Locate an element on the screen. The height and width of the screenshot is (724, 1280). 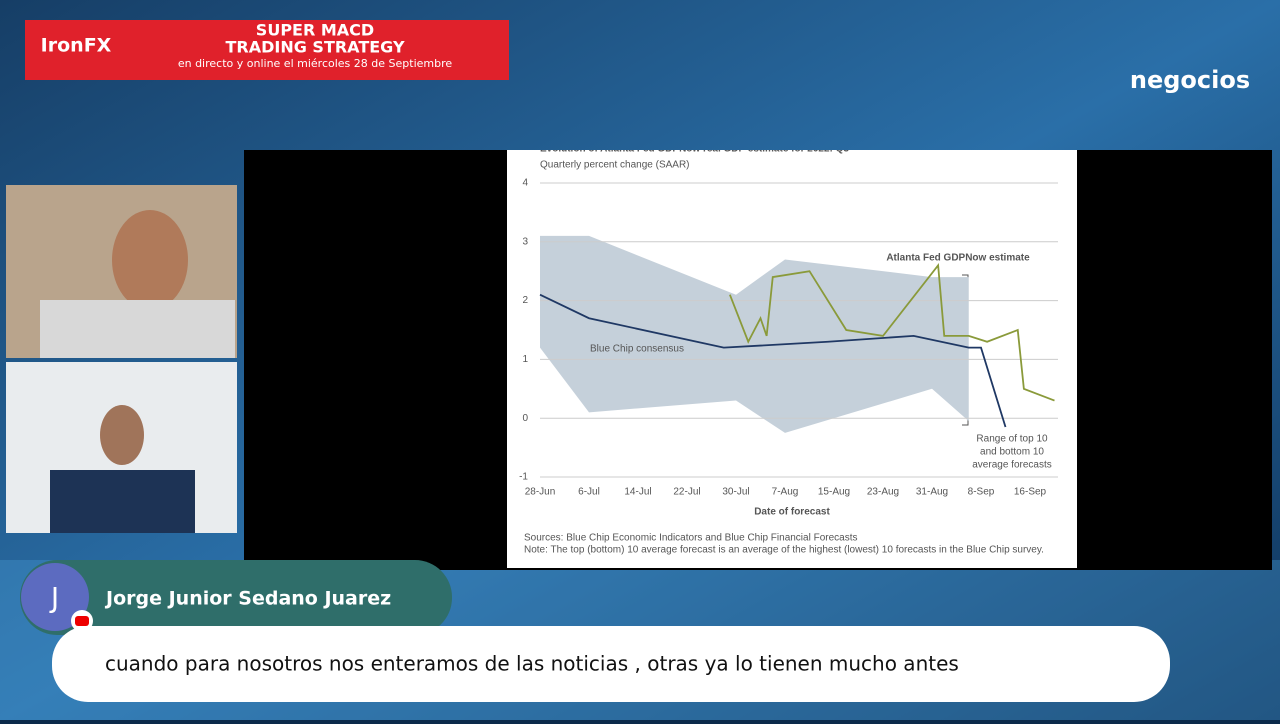
series-label: Blue Chip consensus is located at coordinates (637, 349).